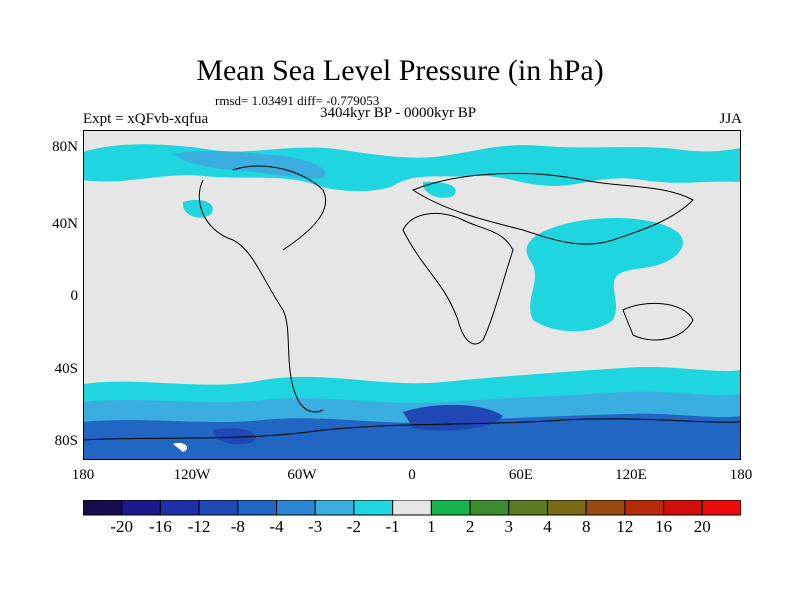 This screenshot has width=800, height=600. Describe the element at coordinates (702, 526) in the screenshot. I see `colorbar-label: 20` at that location.